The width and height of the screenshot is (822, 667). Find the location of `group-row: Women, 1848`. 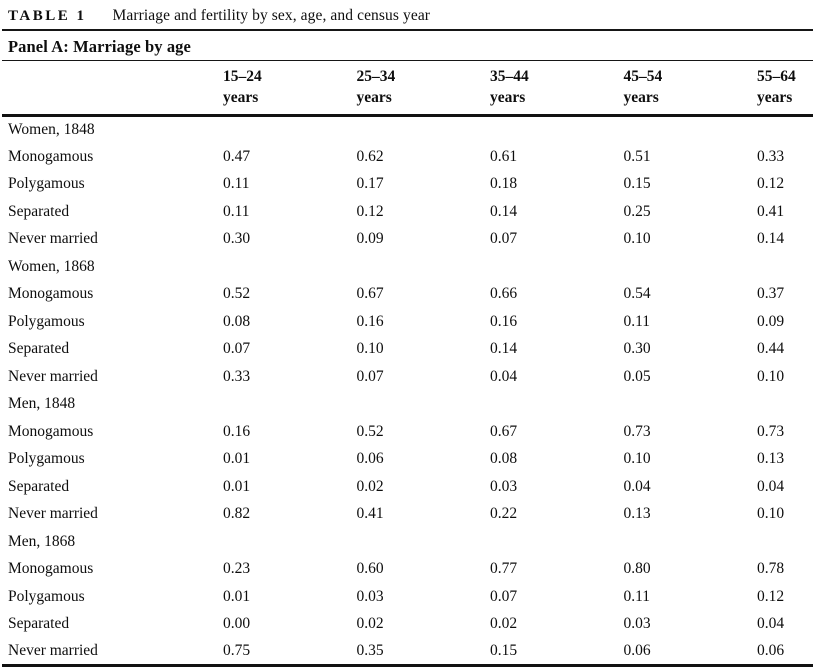

group-row: Women, 1848 is located at coordinates (407, 130).